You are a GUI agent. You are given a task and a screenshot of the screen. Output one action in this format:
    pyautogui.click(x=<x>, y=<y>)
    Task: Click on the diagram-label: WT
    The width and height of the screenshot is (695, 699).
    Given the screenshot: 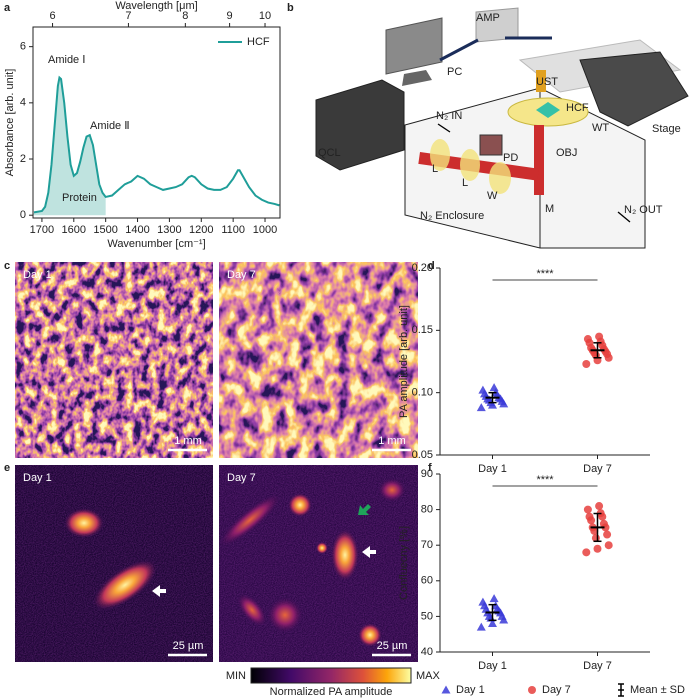 What is the action you would take?
    pyautogui.click(x=600, y=128)
    